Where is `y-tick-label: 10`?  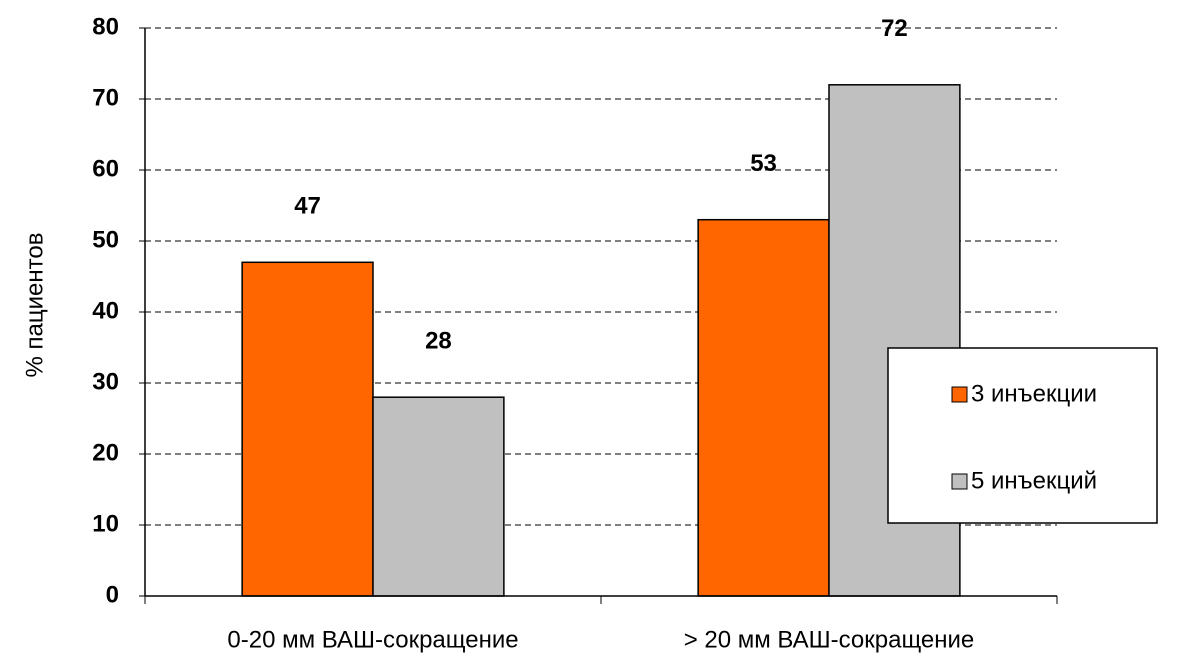
y-tick-label: 10 is located at coordinates (105, 523).